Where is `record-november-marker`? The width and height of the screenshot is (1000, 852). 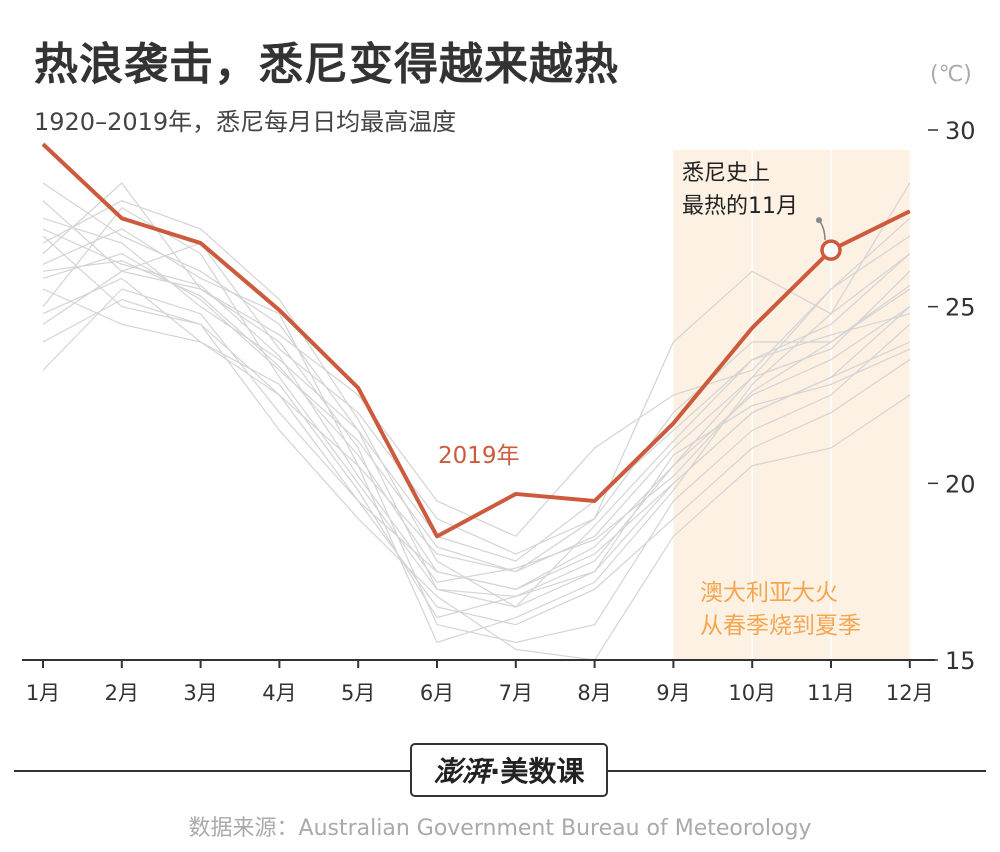 record-november-marker is located at coordinates (831, 250).